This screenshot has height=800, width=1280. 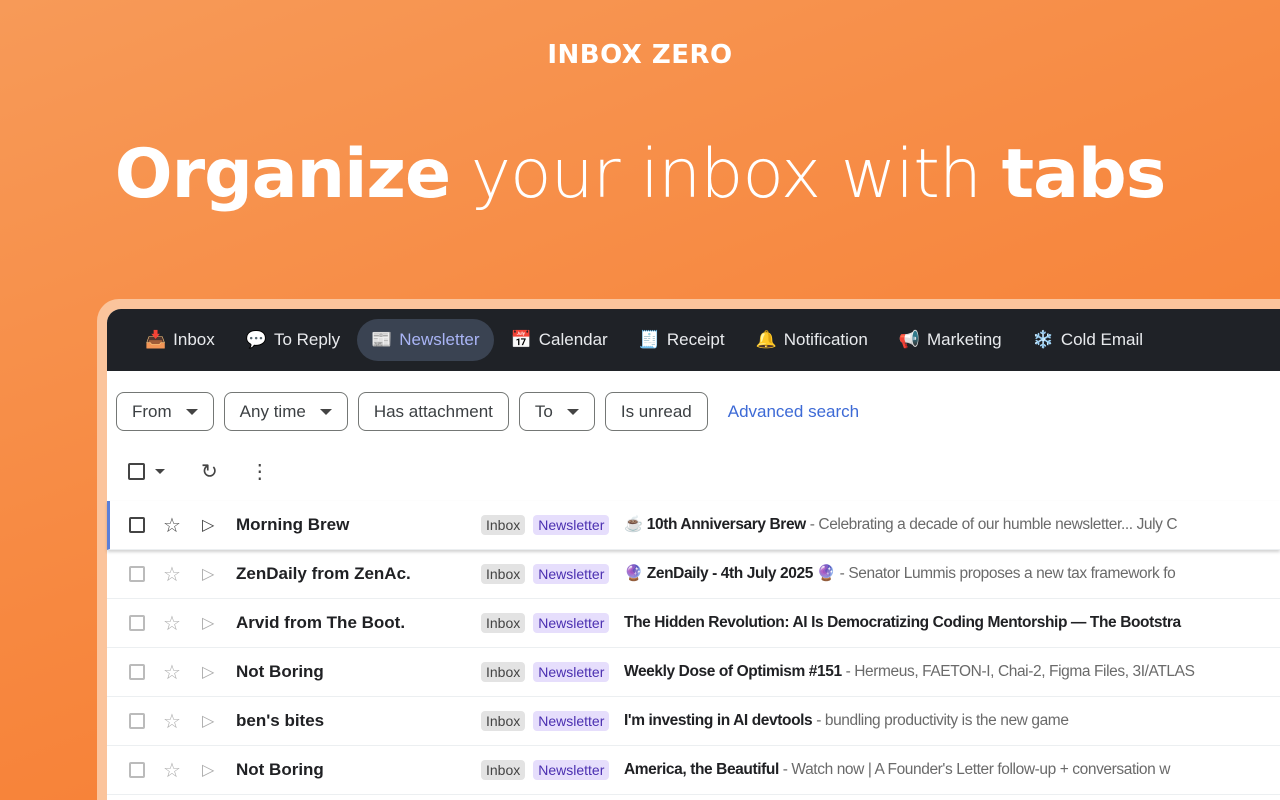 I want to click on has-attachment-filter: Has attachment, so click(x=433, y=411).